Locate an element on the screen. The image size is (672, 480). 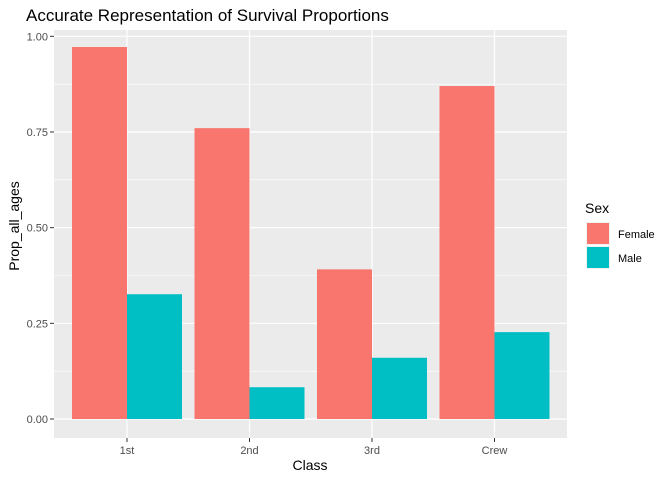
bar-male-1st is located at coordinates (154, 356).